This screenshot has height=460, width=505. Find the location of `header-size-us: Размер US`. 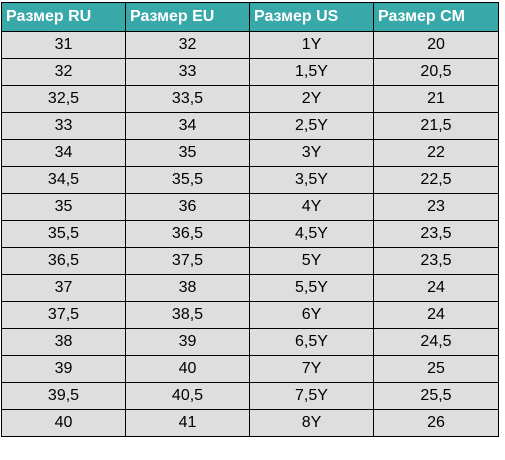

header-size-us: Размер US is located at coordinates (311, 17).